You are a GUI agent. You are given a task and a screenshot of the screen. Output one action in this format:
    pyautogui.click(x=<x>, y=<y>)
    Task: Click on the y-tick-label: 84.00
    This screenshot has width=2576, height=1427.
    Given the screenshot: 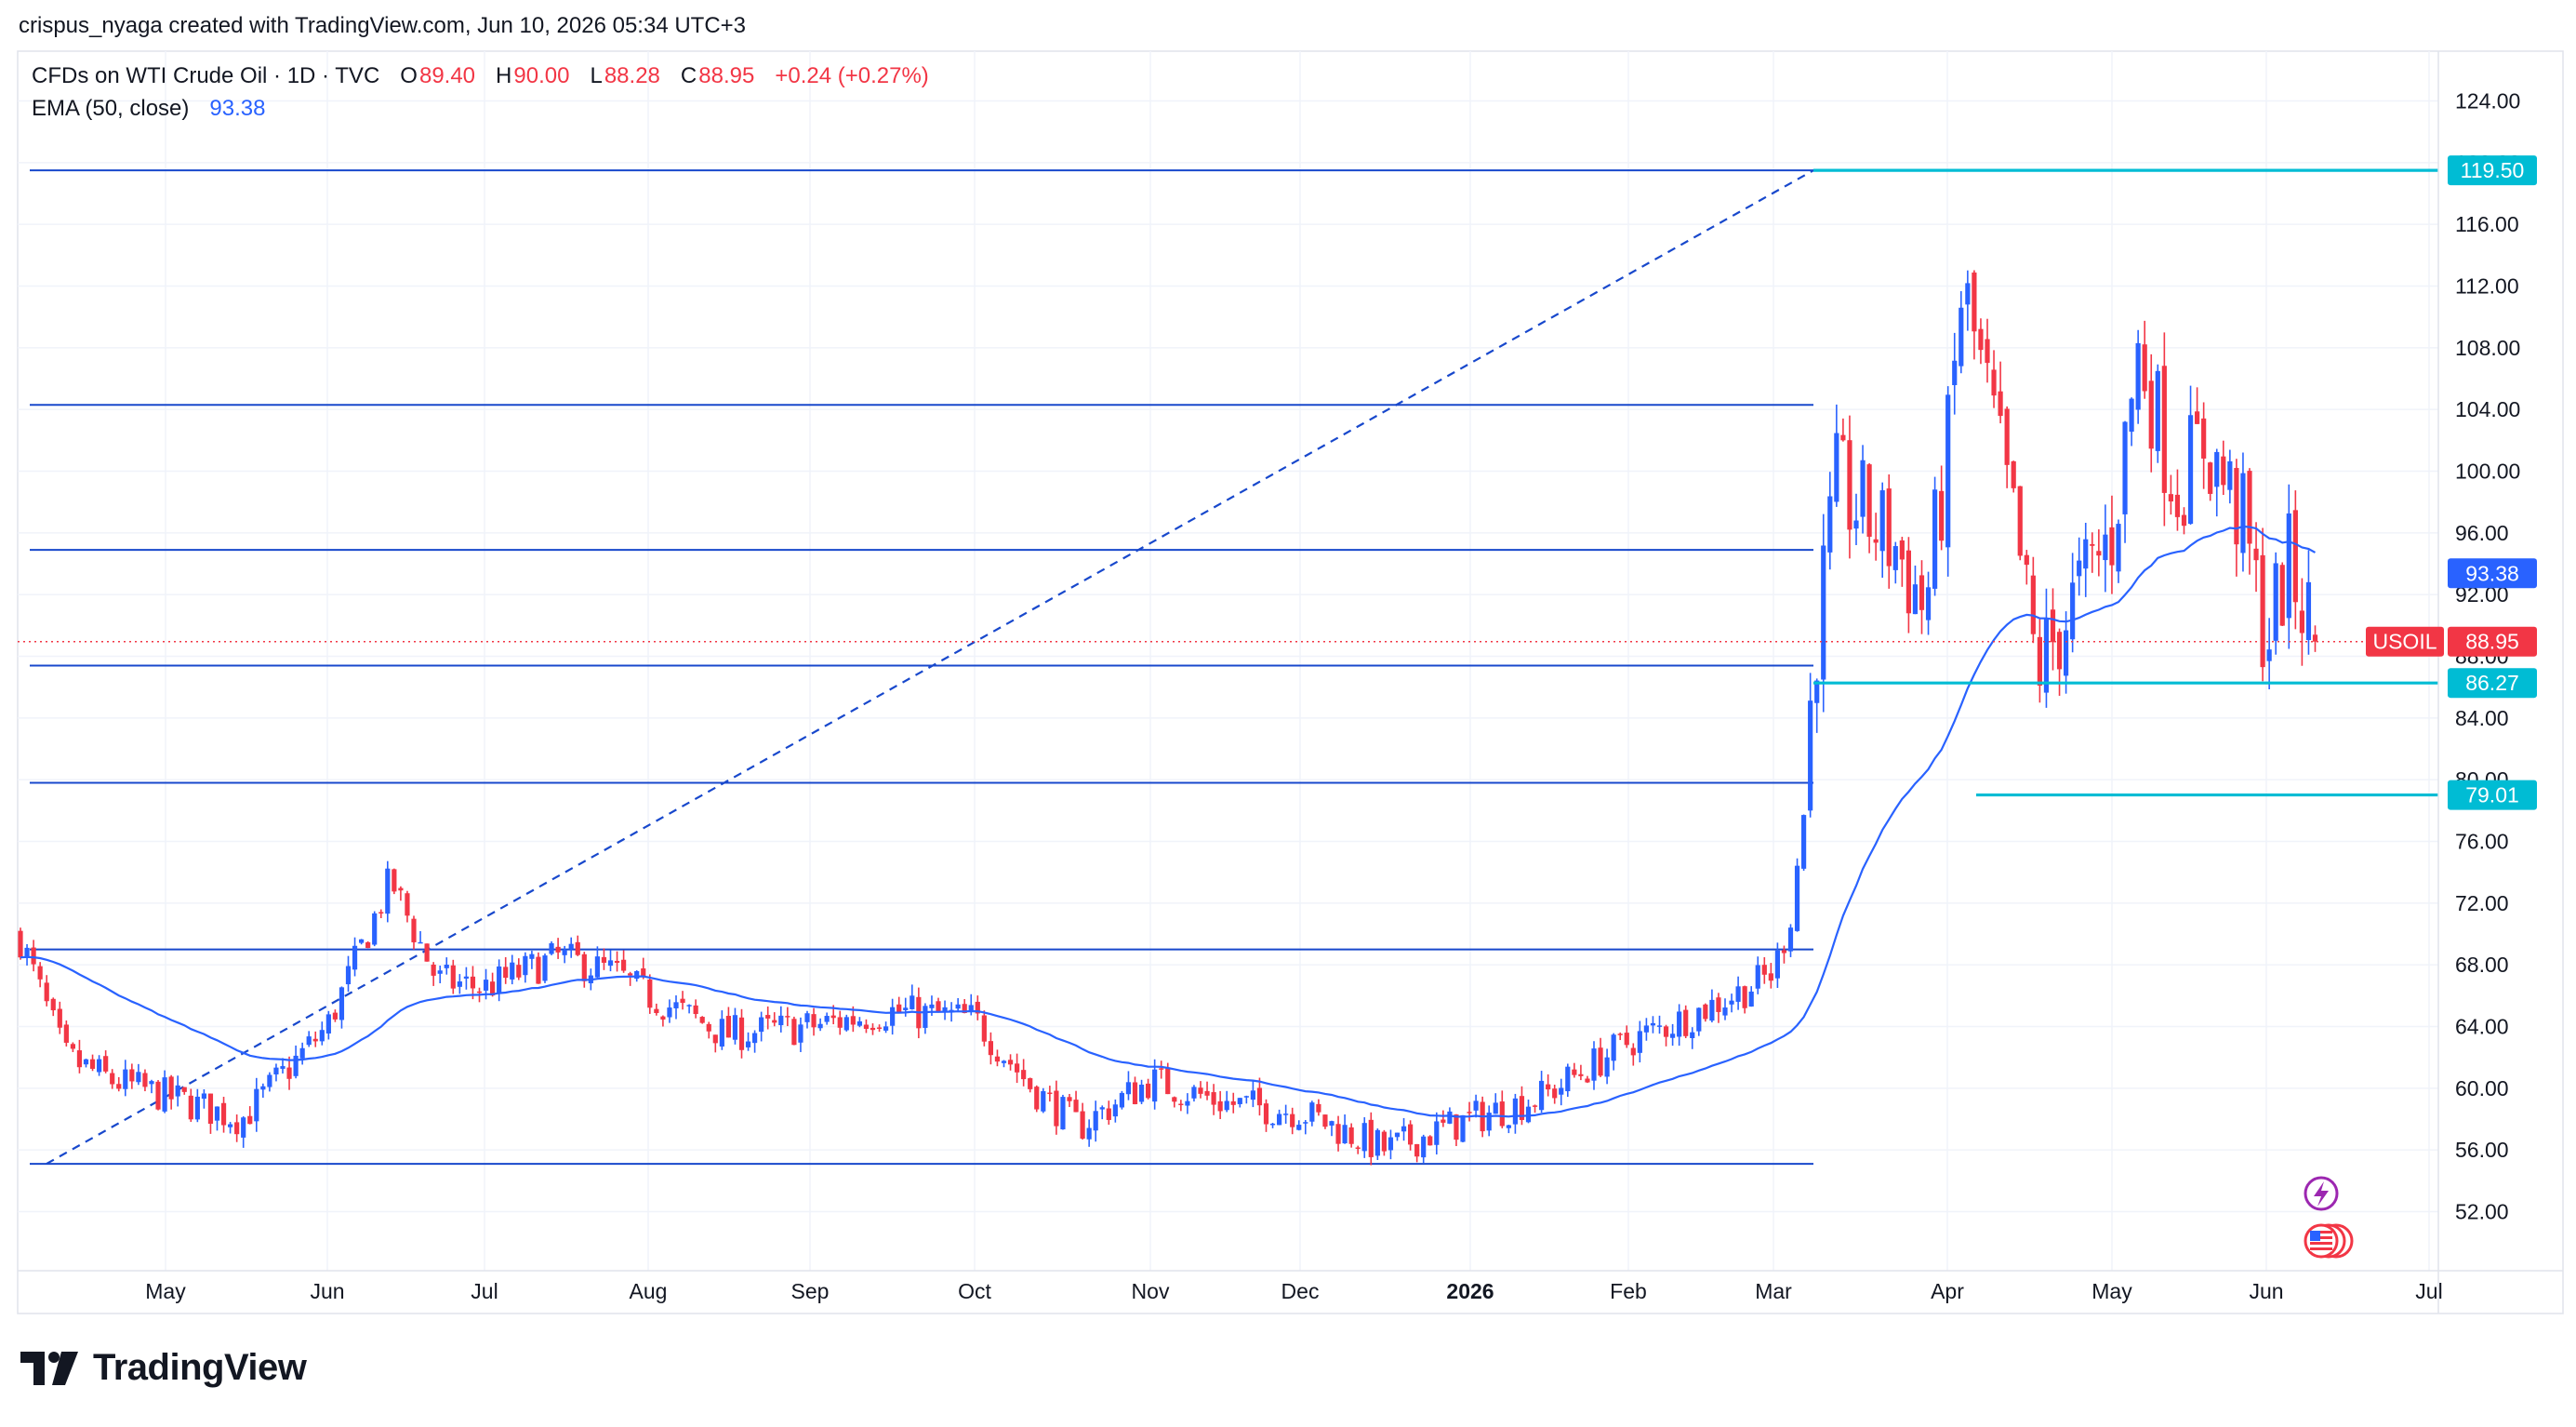 What is the action you would take?
    pyautogui.click(x=2482, y=718)
    